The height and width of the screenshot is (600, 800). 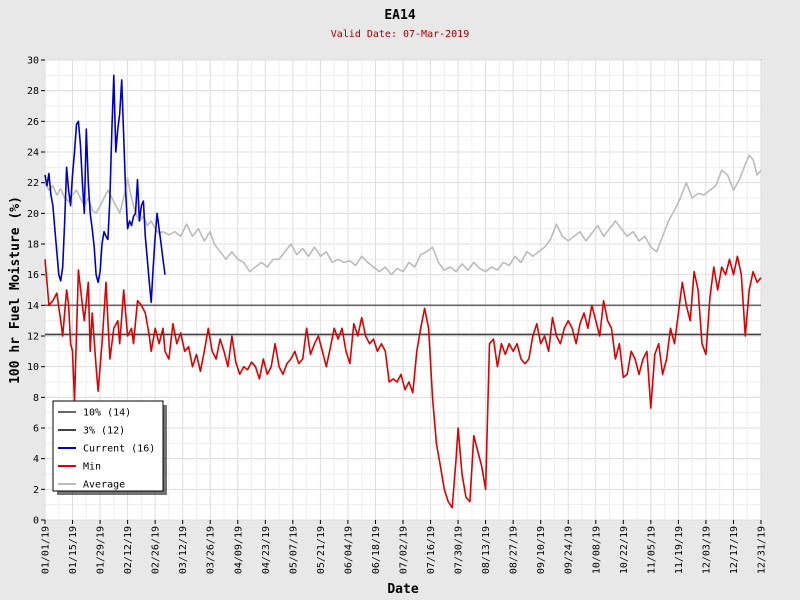 What do you see at coordinates (101, 550) in the screenshot?
I see `x-tick-label: 01/29/19` at bounding box center [101, 550].